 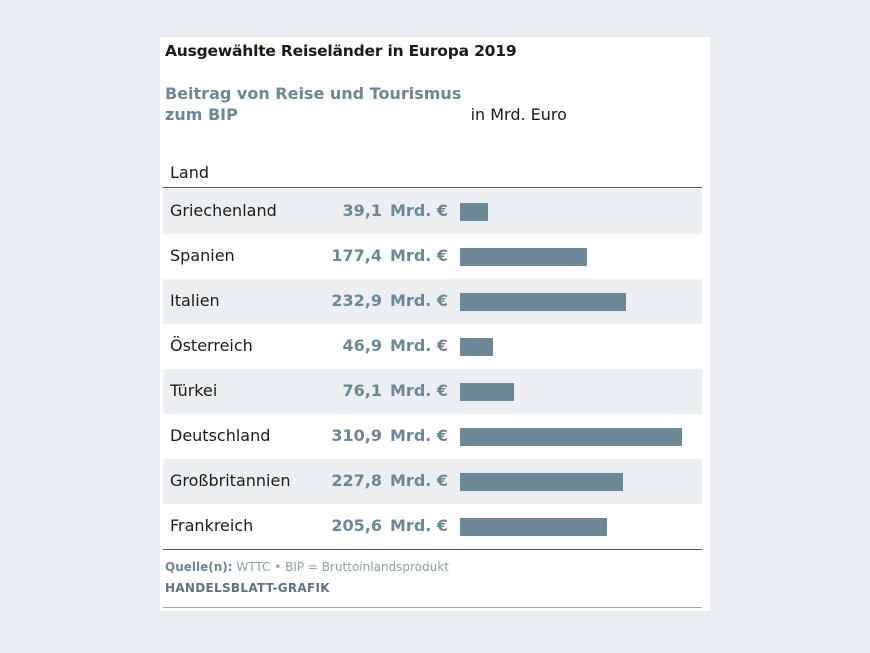 I want to click on value-label: 177,4, so click(x=356, y=255).